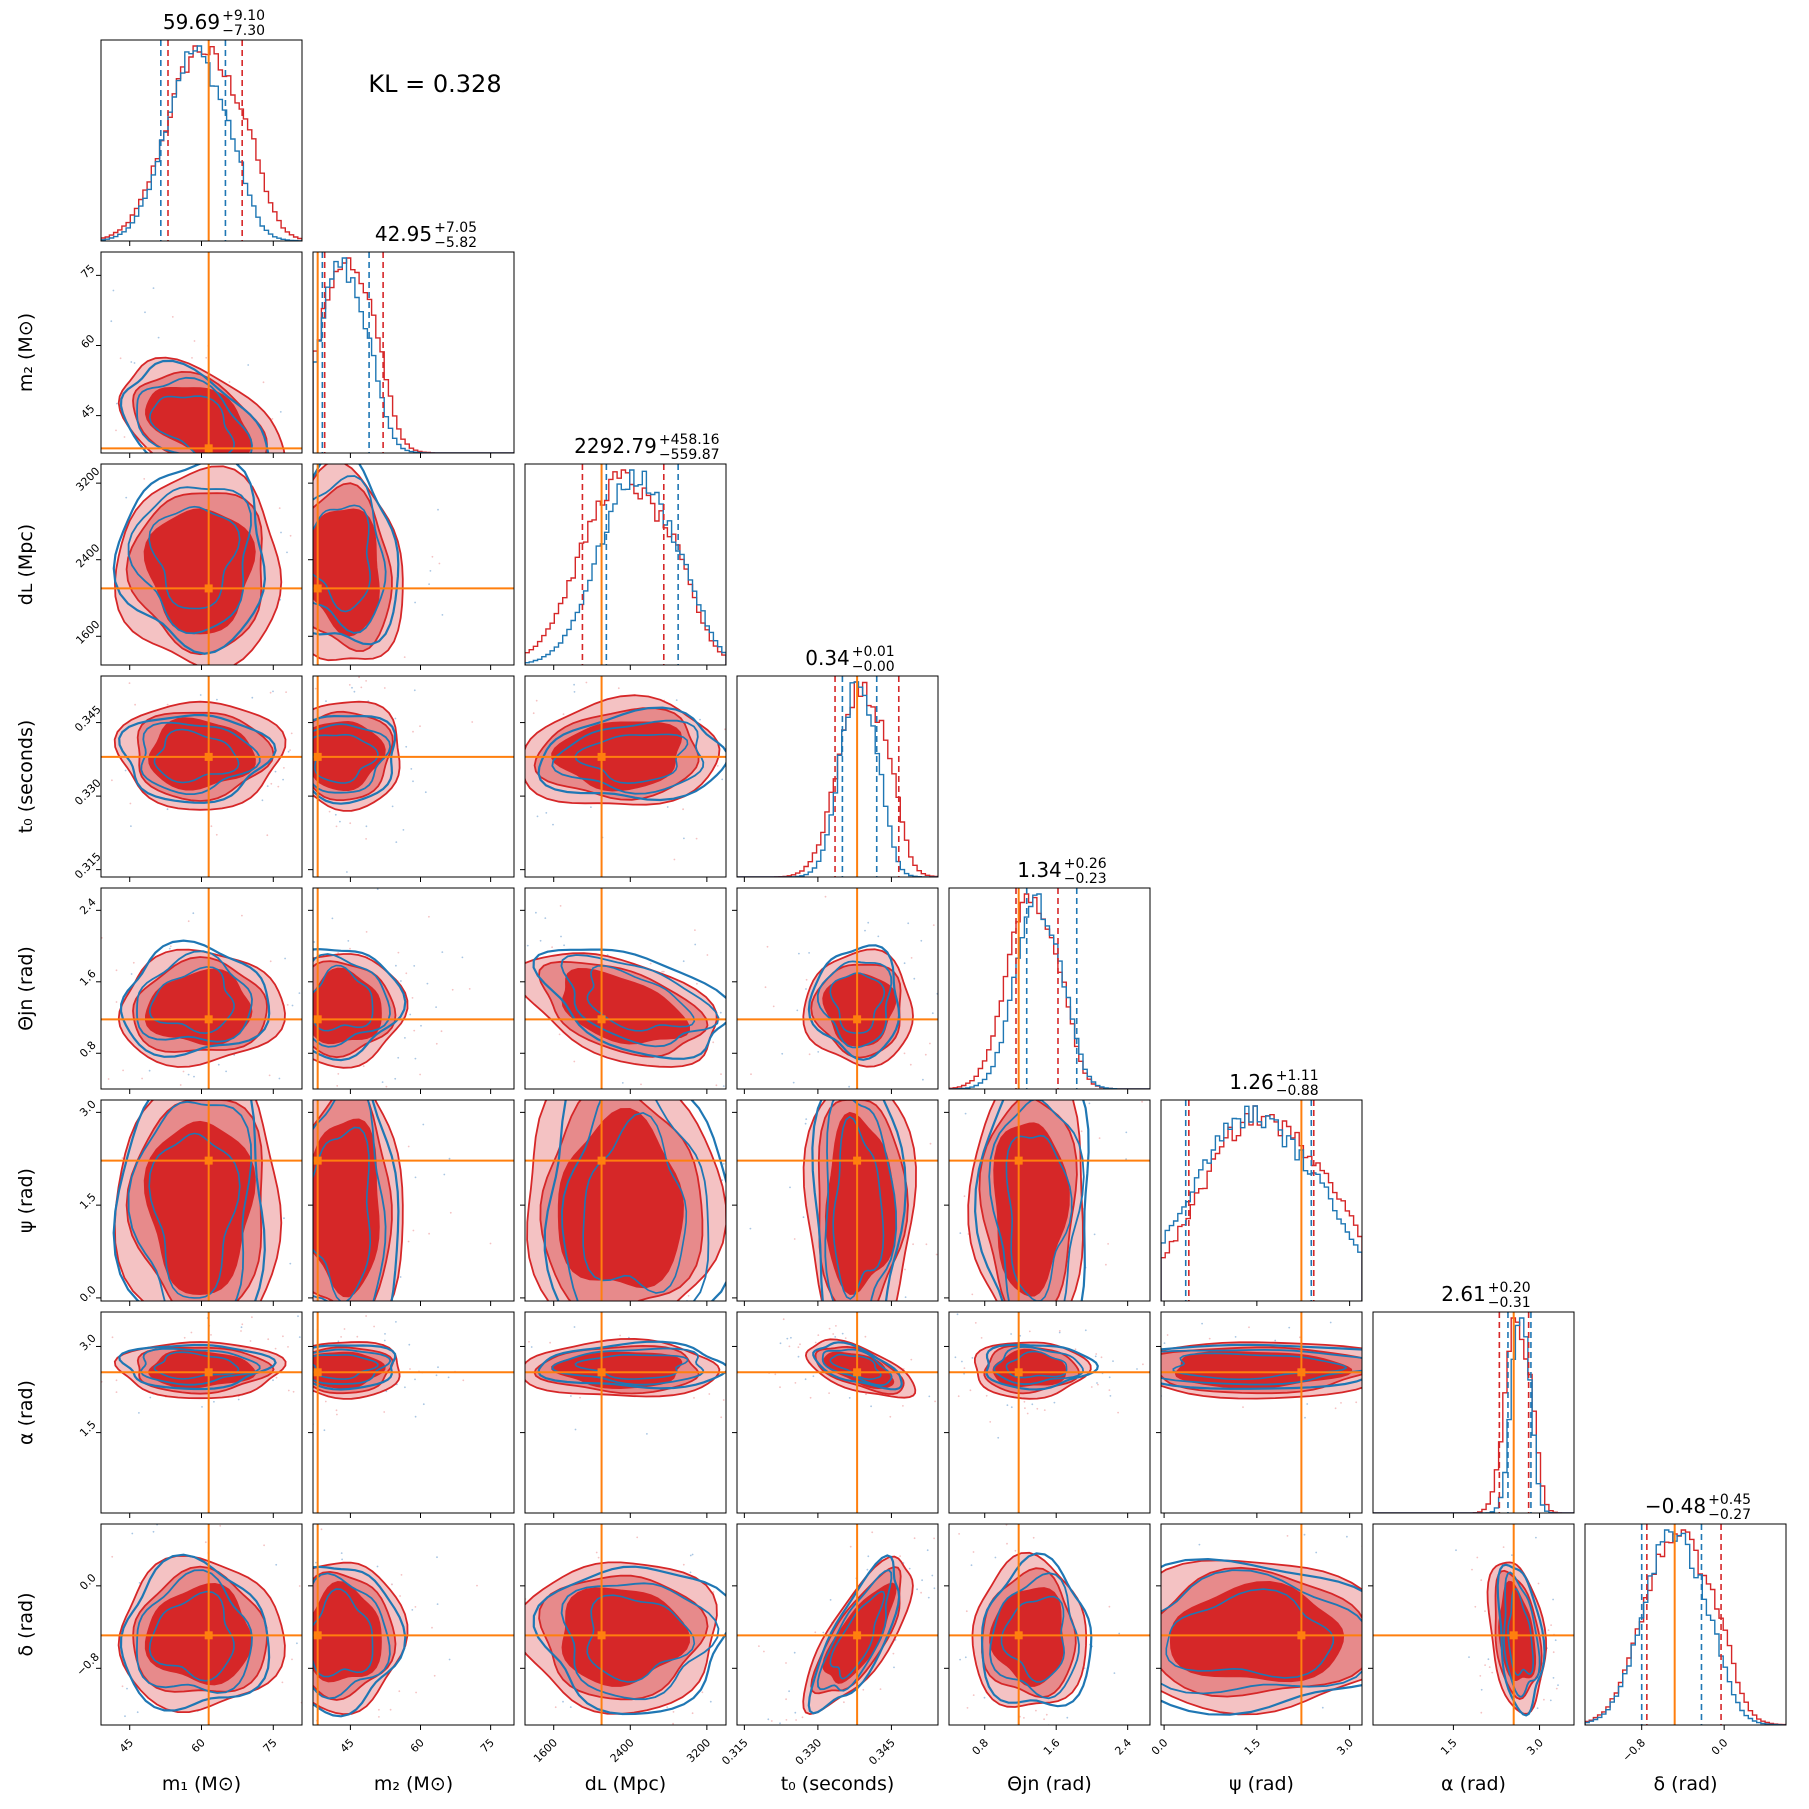  I want to click on panel-psi-psi: 1.26 +1.11−0.88, so click(1261, 1187).